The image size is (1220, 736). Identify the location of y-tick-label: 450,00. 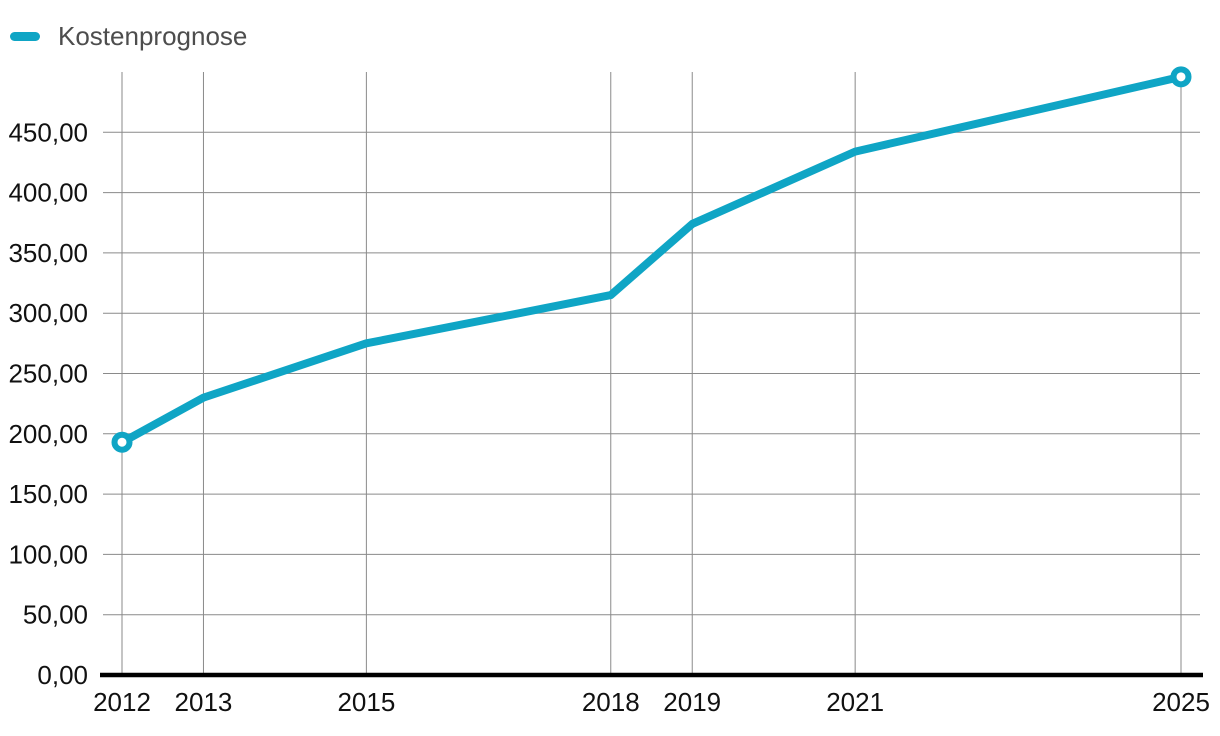
(48, 132).